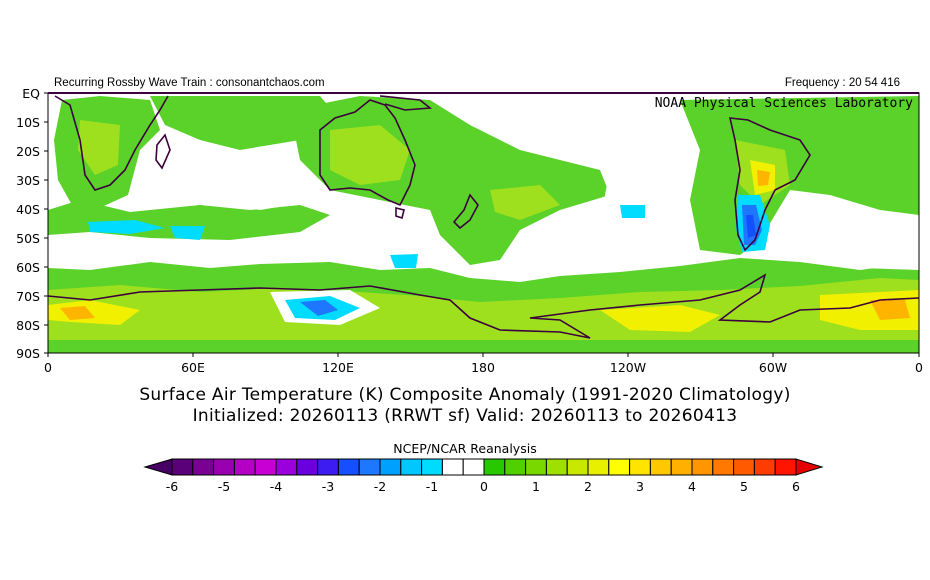  I want to click on lat-label-20s: 20S, so click(28, 151).